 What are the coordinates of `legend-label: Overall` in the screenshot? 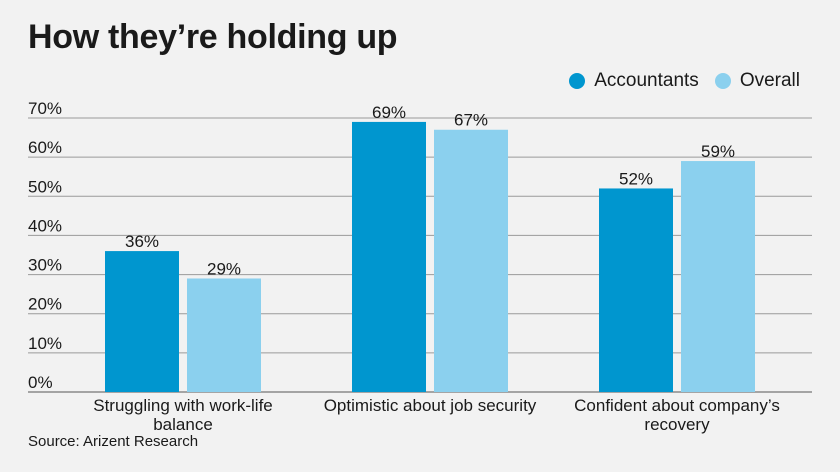 It's located at (769, 80).